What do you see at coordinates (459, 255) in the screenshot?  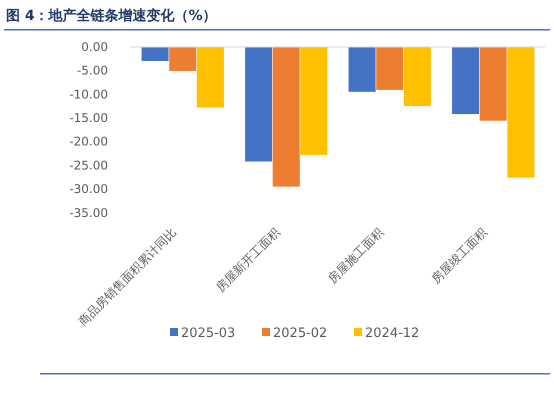 I see `x-tick-label: 房屋竣工面积` at bounding box center [459, 255].